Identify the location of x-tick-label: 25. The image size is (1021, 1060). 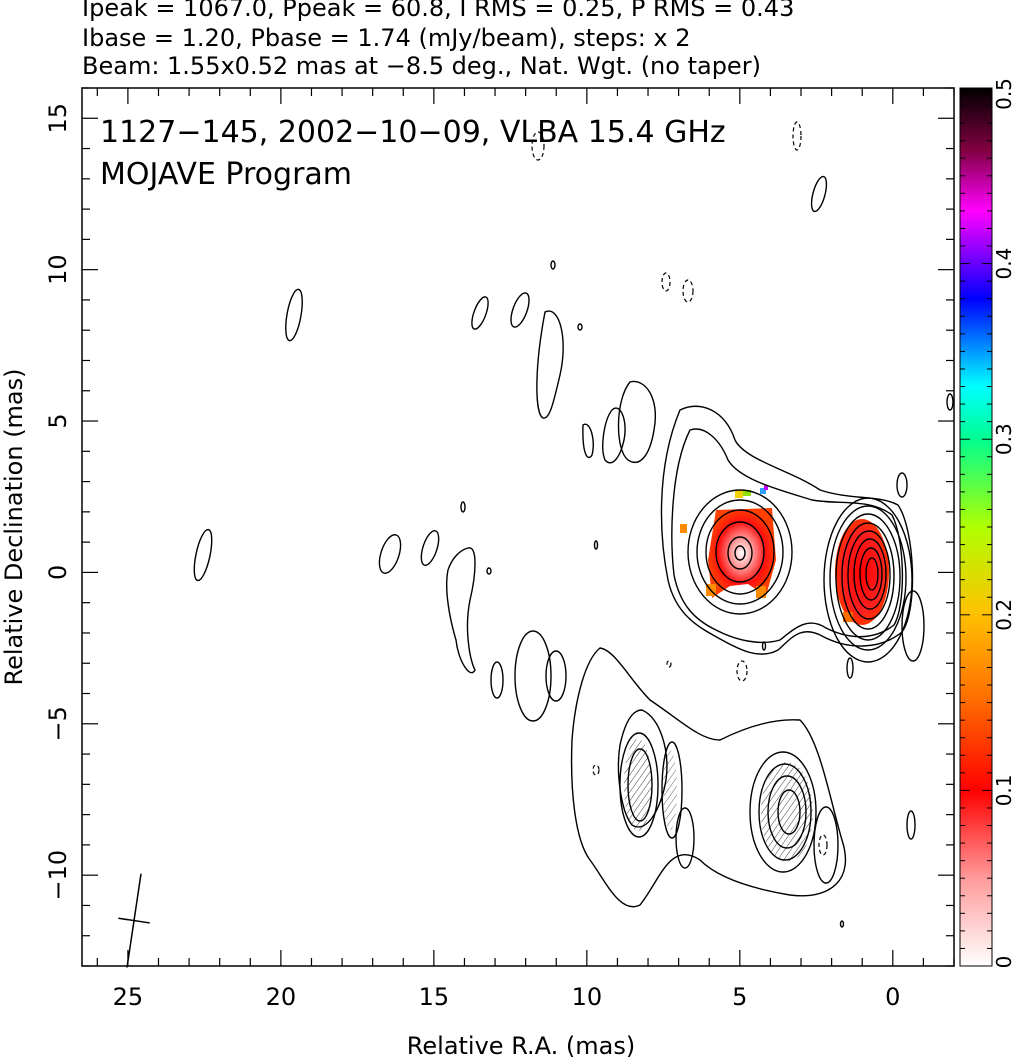
(128, 997).